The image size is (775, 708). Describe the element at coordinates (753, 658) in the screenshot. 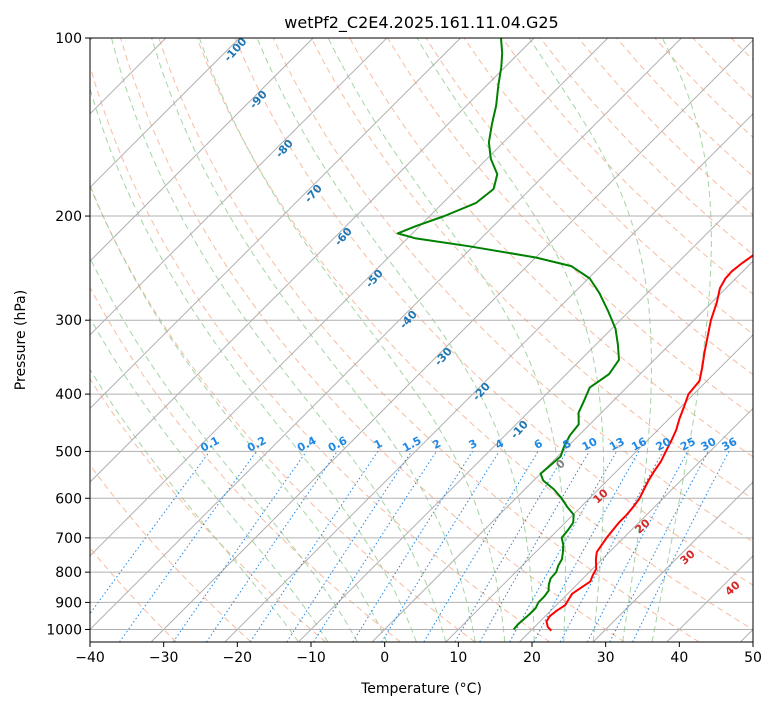

I see `x-tick-label: 50` at that location.